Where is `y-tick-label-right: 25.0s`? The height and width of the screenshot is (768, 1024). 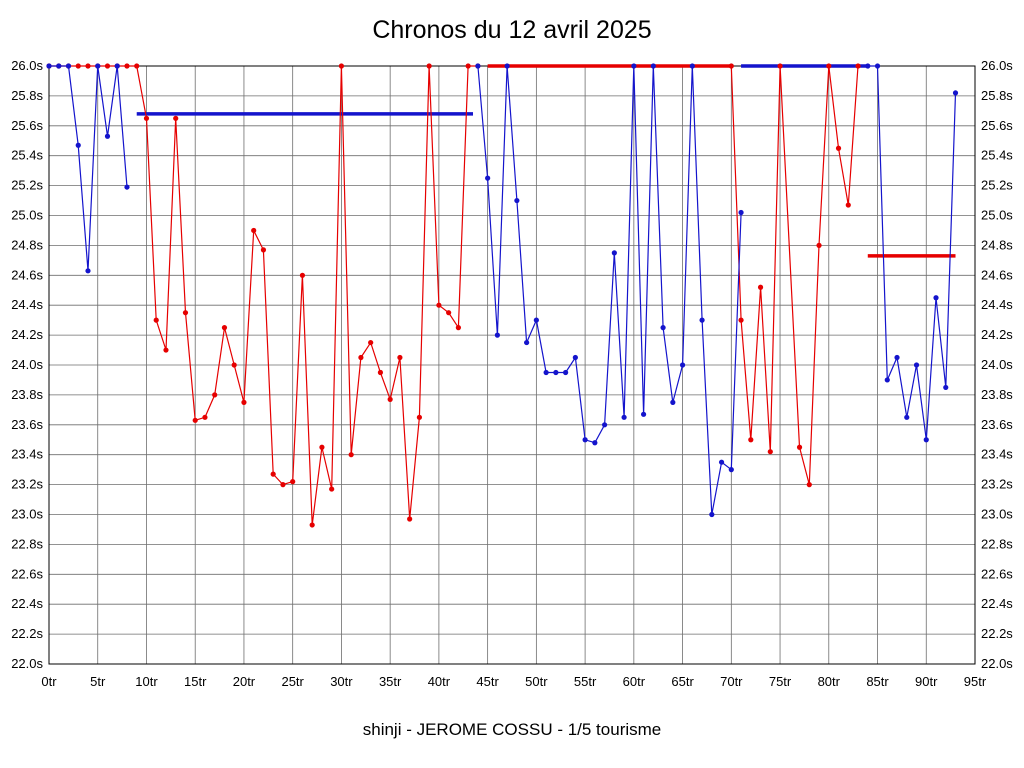 y-tick-label-right: 25.0s is located at coordinates (997, 215).